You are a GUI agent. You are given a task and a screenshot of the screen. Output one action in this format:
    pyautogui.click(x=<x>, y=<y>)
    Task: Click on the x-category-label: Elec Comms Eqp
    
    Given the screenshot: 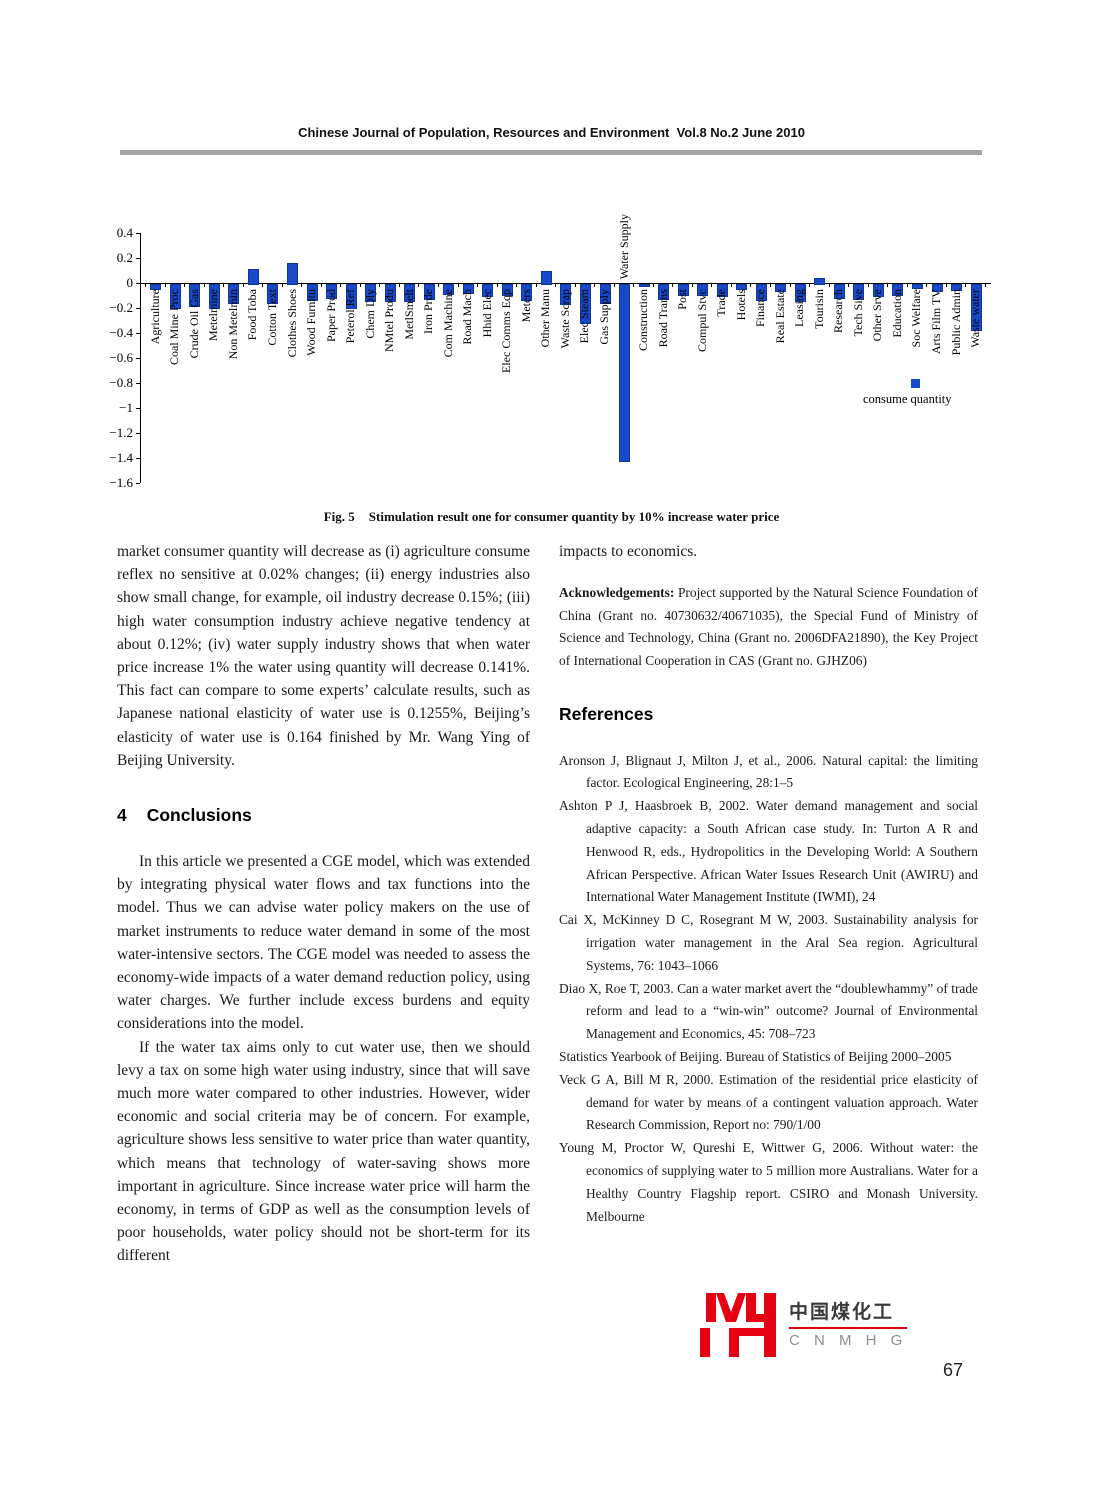 What is the action you would take?
    pyautogui.click(x=506, y=375)
    